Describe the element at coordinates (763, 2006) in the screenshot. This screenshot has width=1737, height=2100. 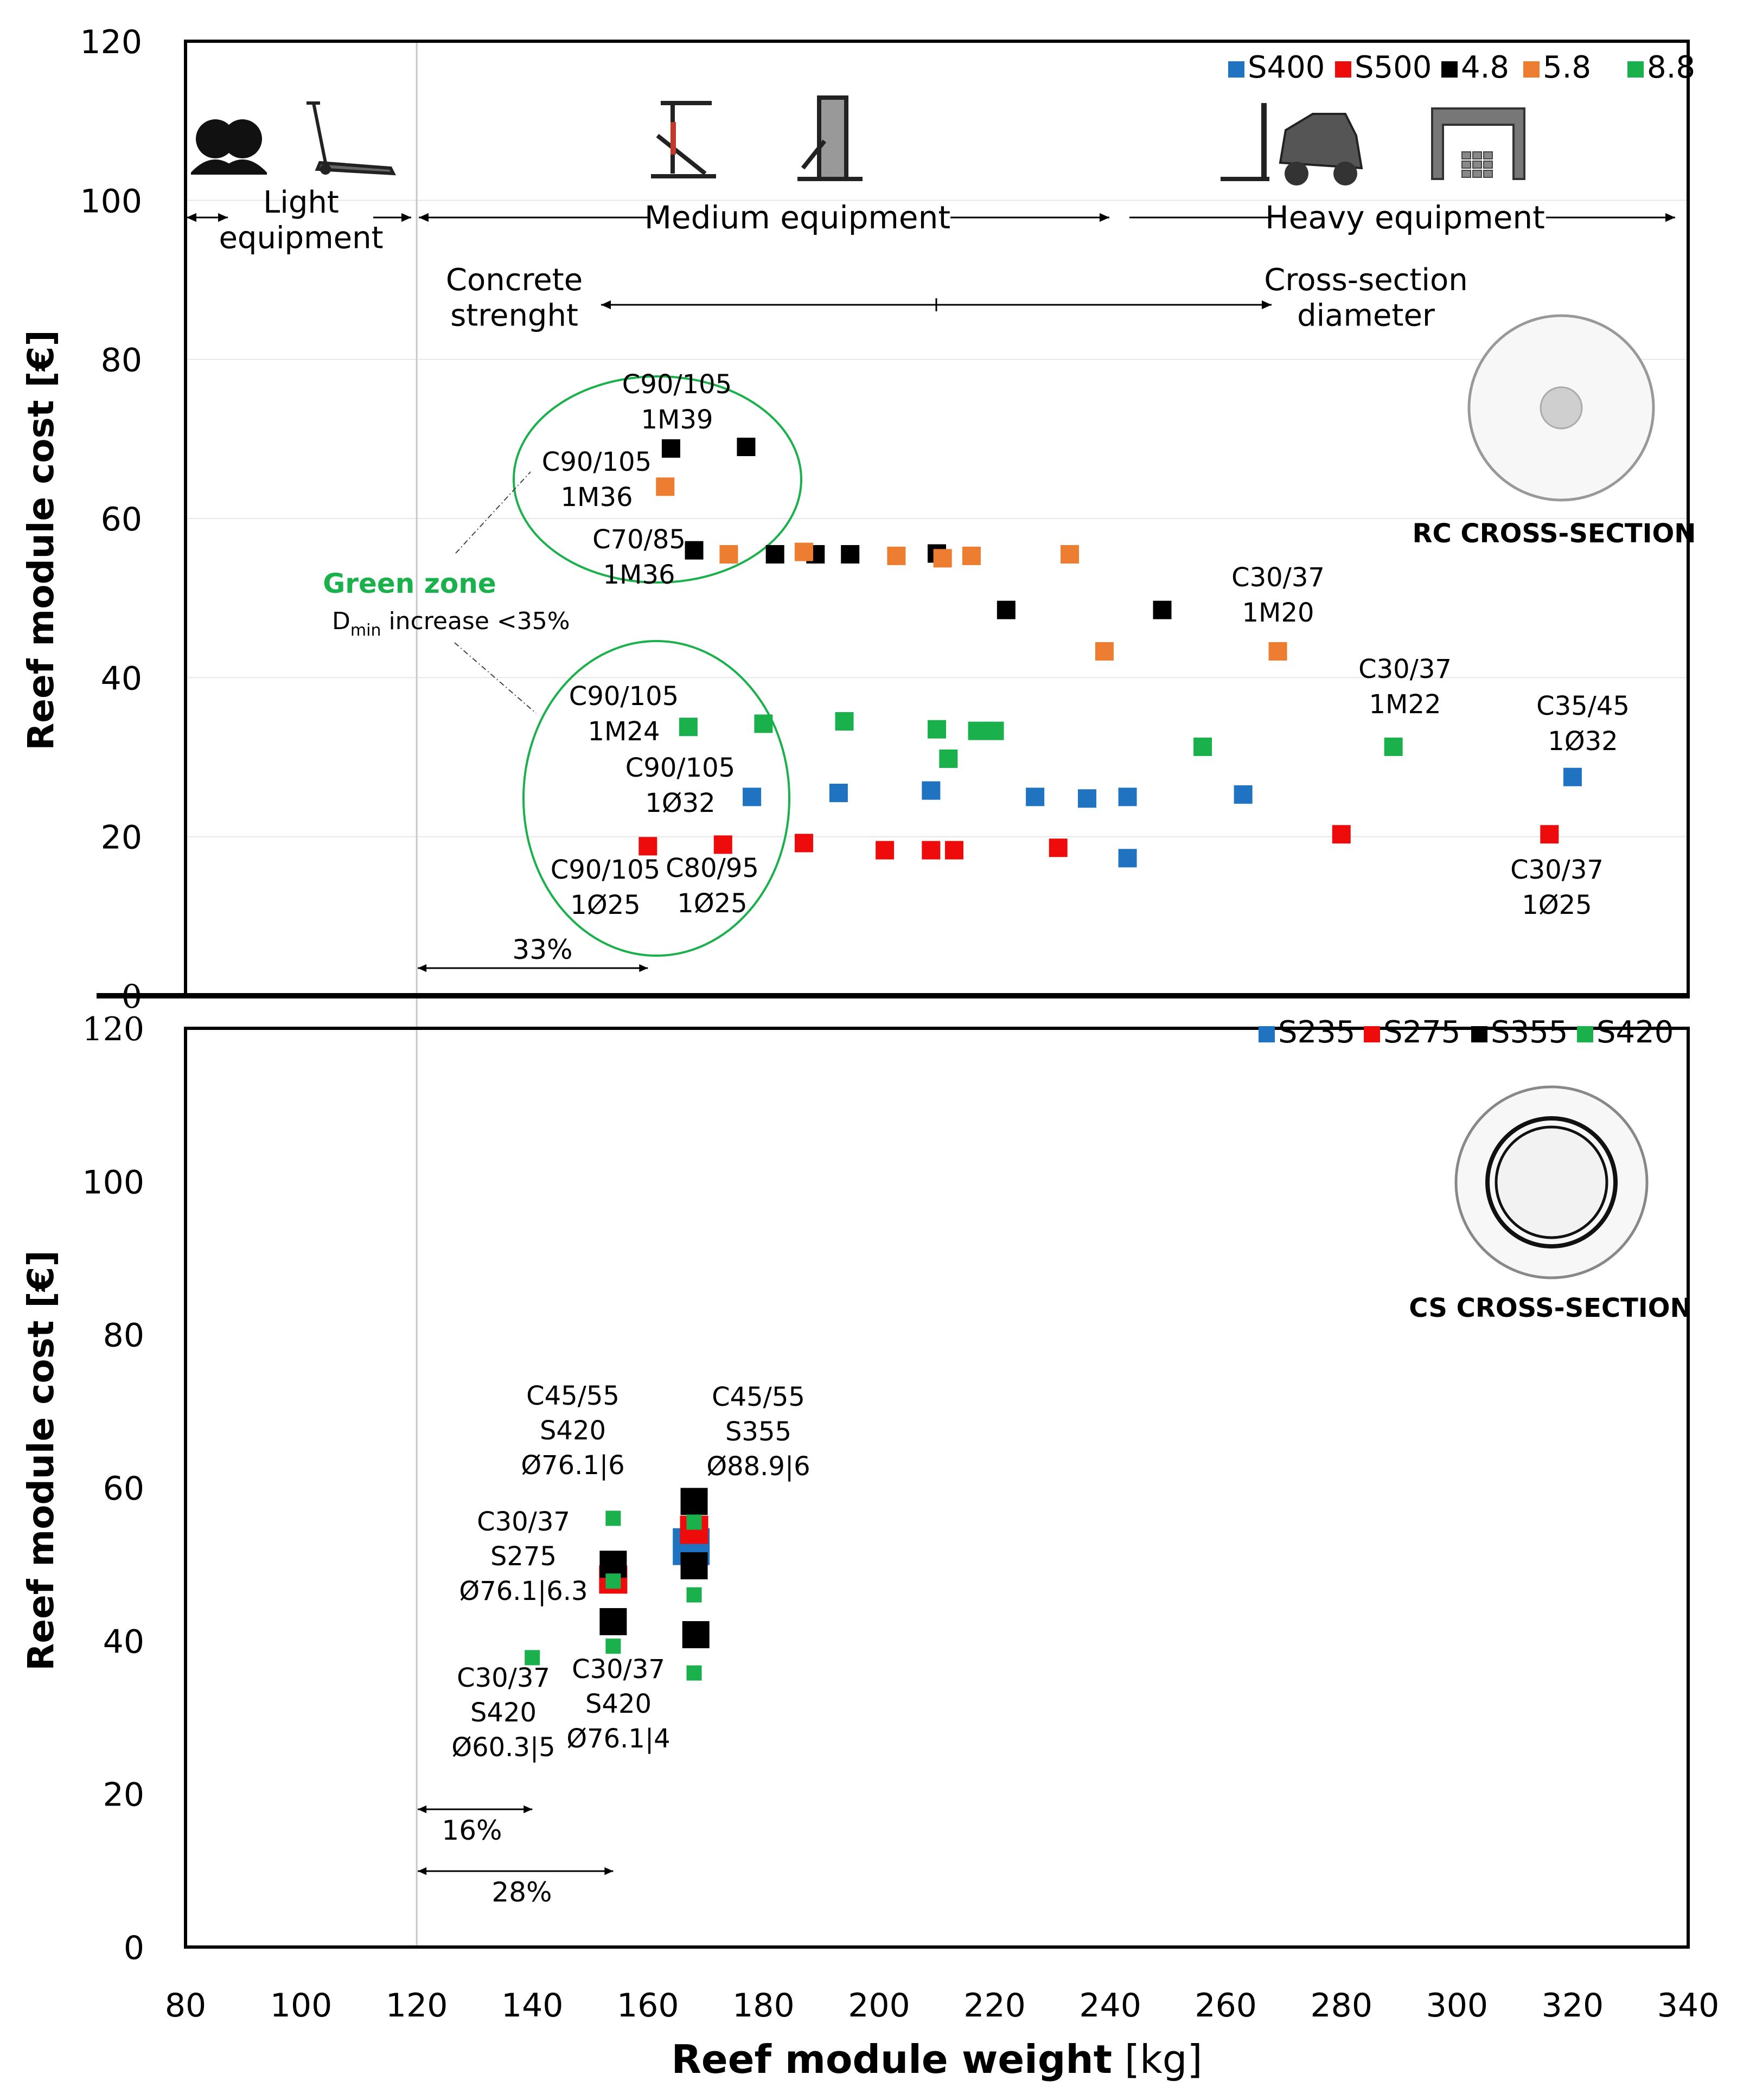
I see `x-tick: 180` at that location.